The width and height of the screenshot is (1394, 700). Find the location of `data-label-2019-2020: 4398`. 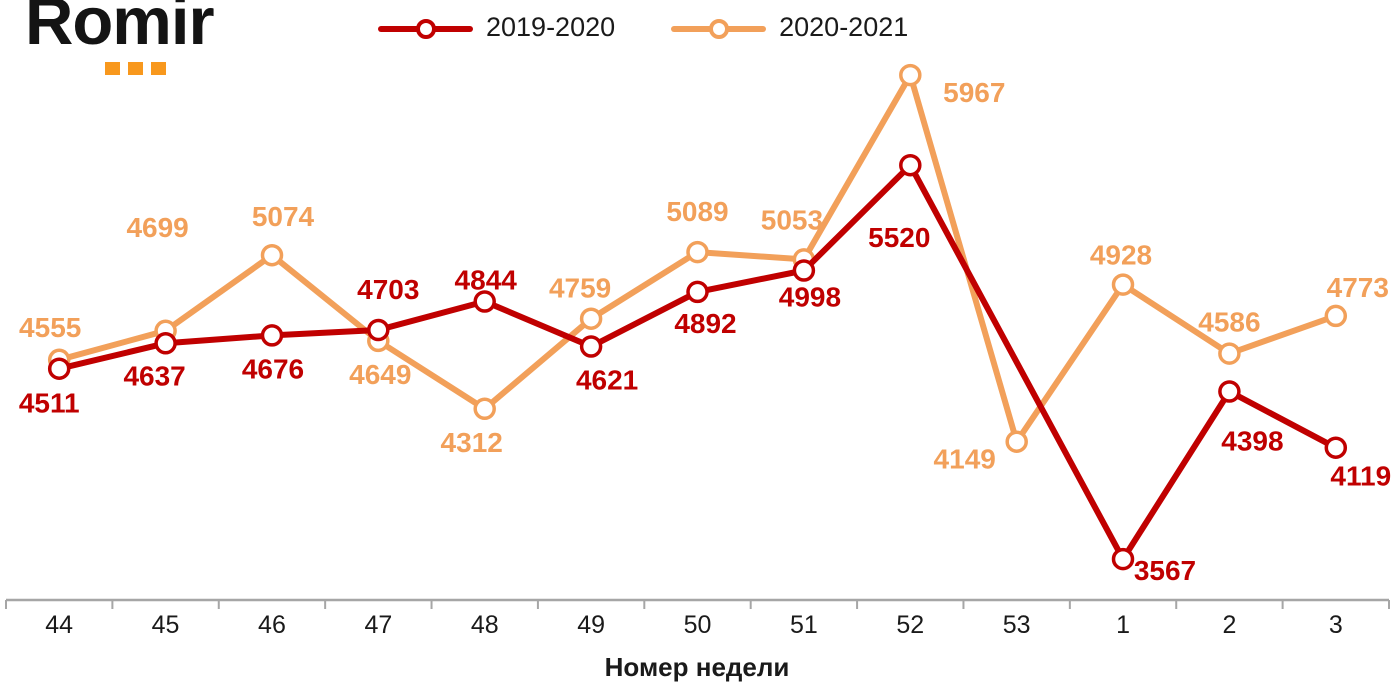

data-label-2019-2020: 4398 is located at coordinates (1252, 441).